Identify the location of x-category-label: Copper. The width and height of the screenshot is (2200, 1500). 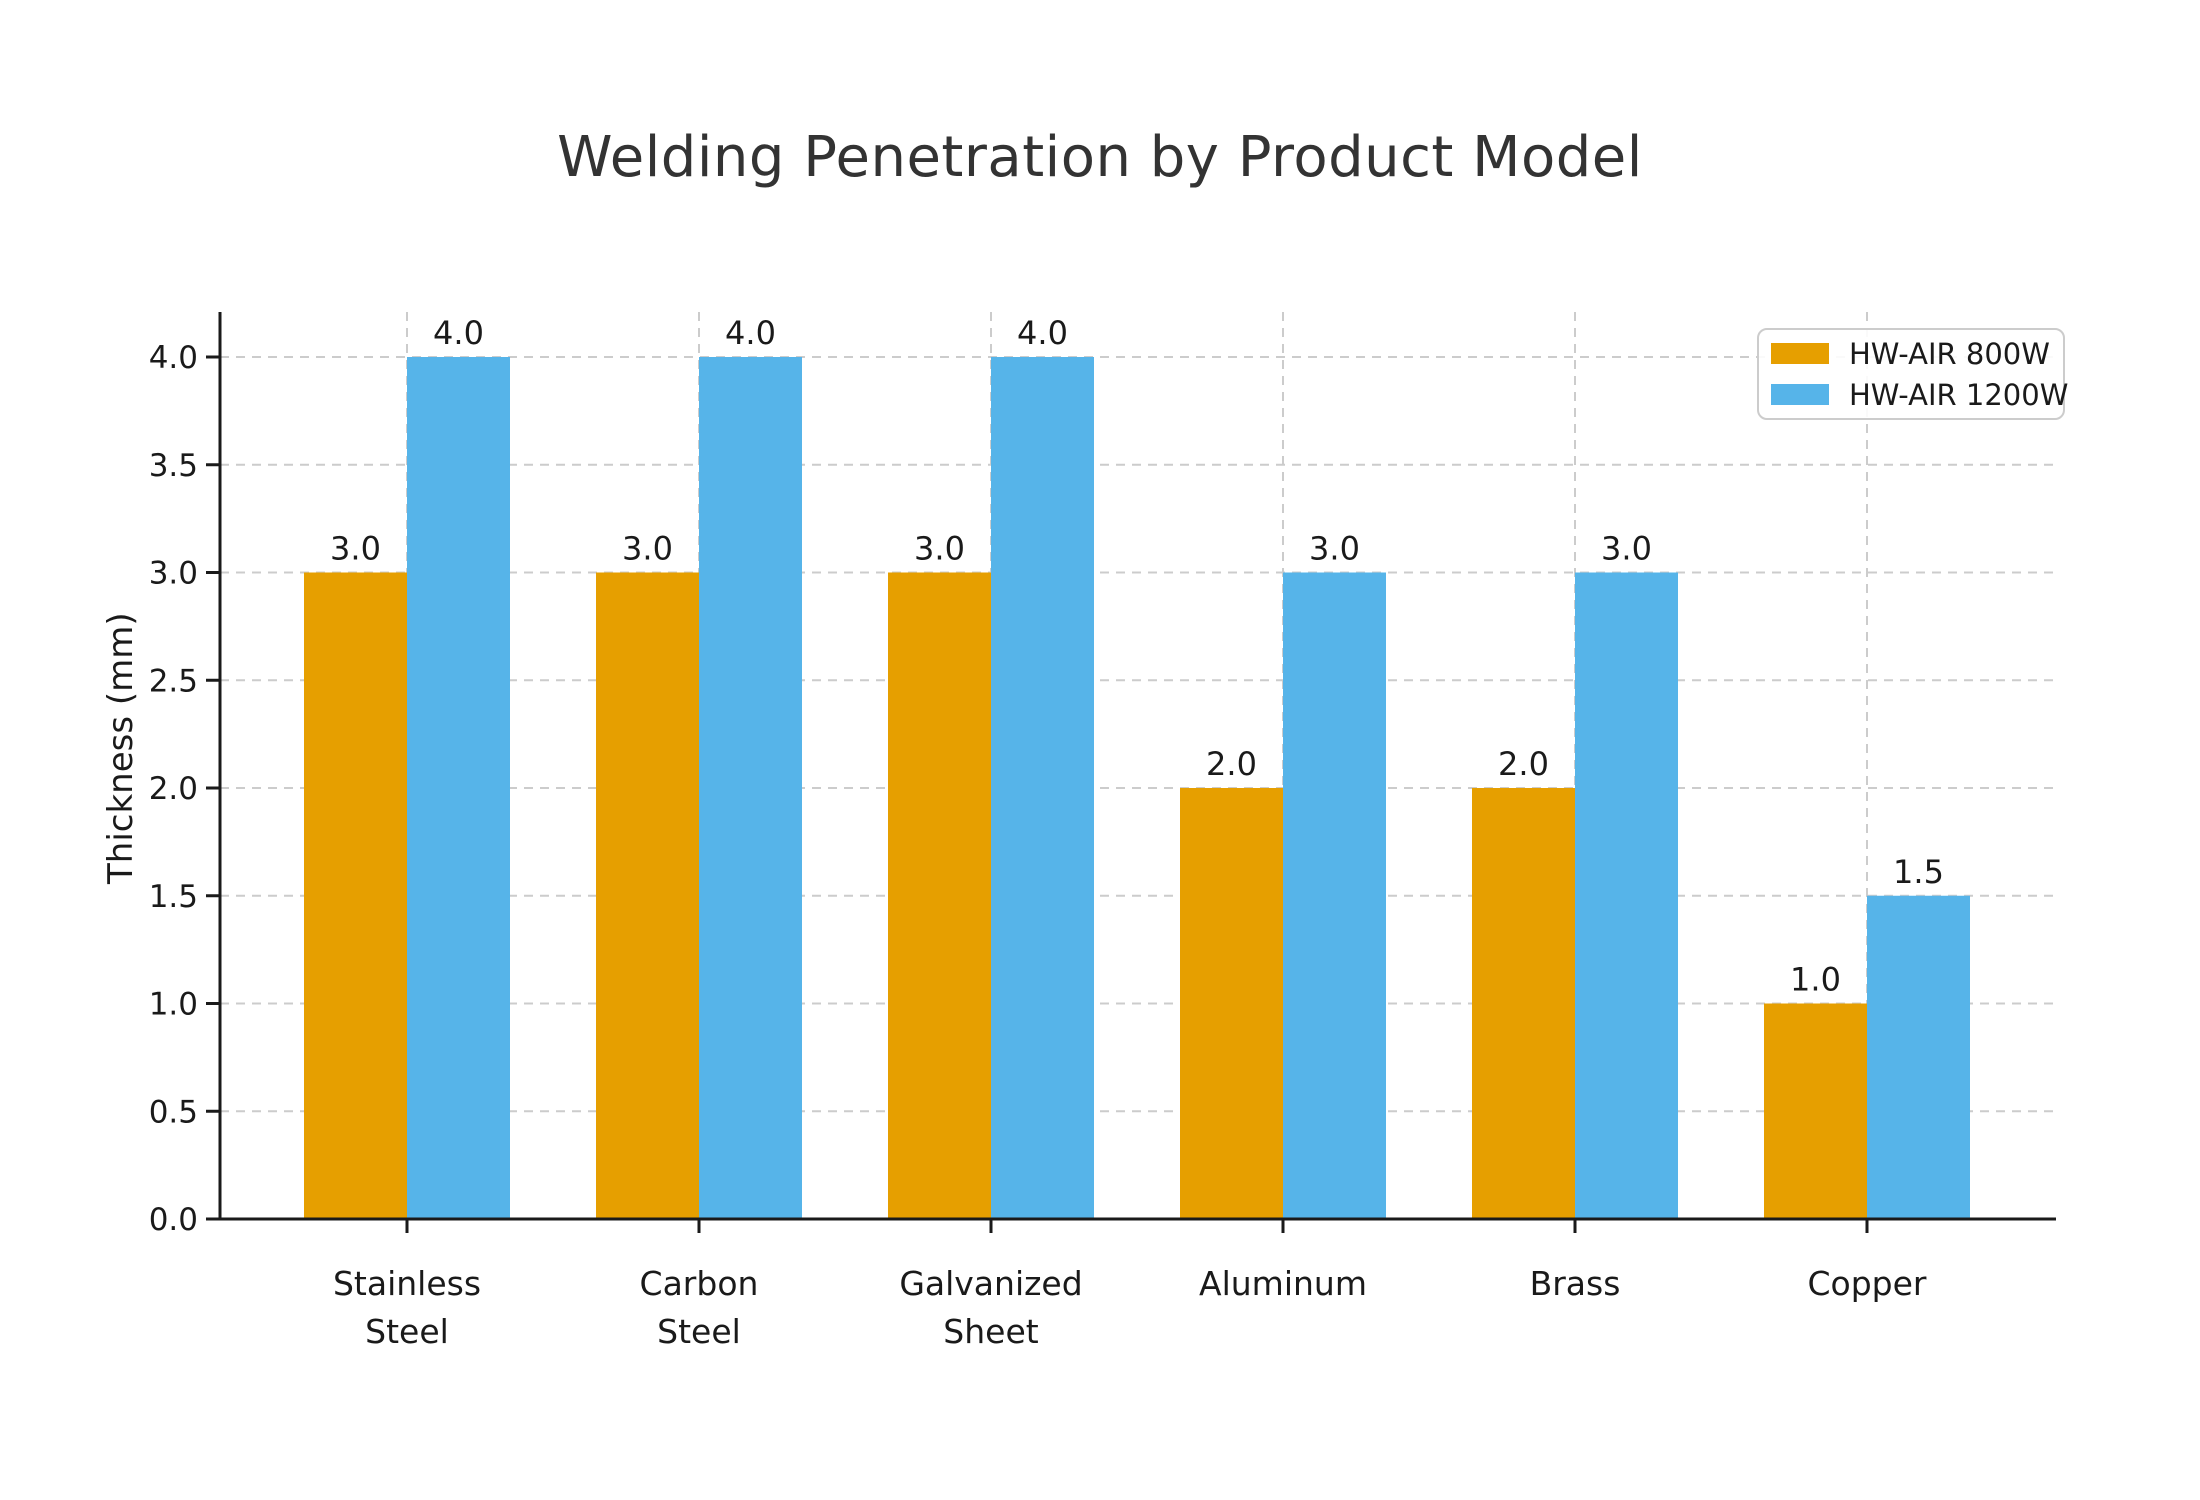
(1867, 1283).